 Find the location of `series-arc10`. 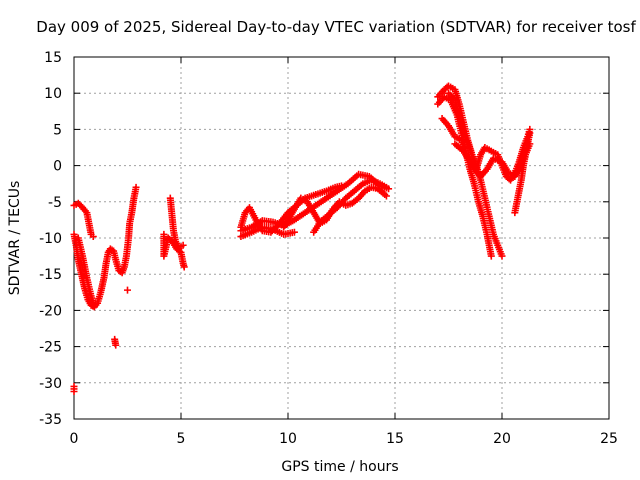

series-arc10 is located at coordinates (291, 209).